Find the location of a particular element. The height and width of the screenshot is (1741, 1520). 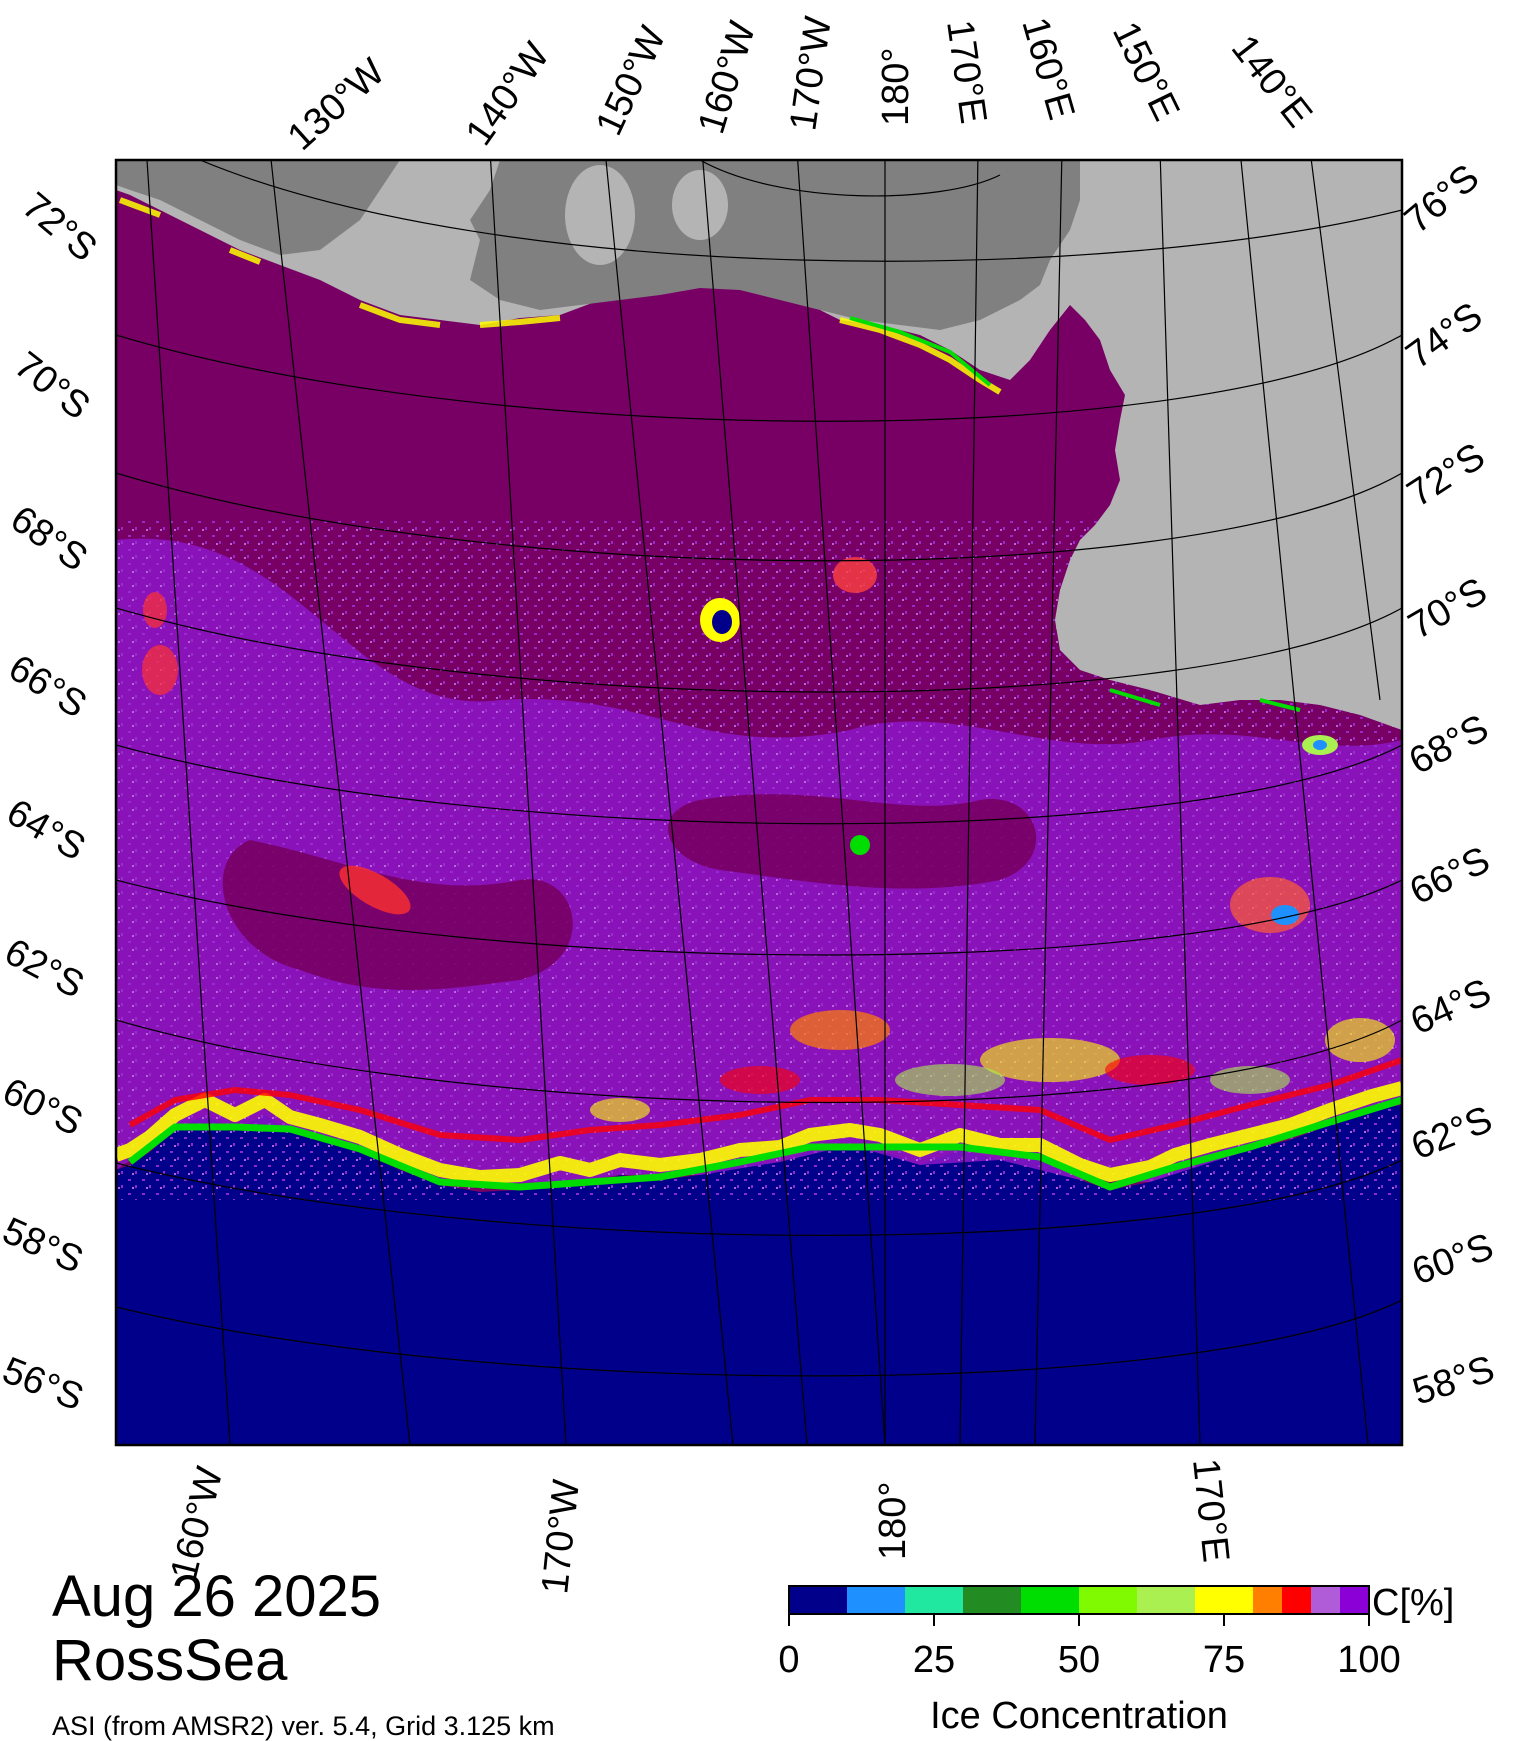

colorbar-bins is located at coordinates (1079, 1600).